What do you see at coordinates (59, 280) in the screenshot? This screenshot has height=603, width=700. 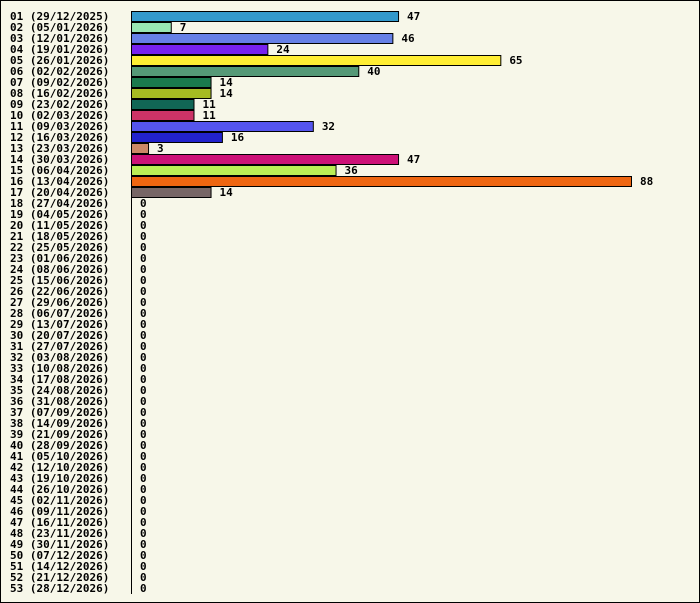 I see `category-label: 25 (15/06/2026)` at bounding box center [59, 280].